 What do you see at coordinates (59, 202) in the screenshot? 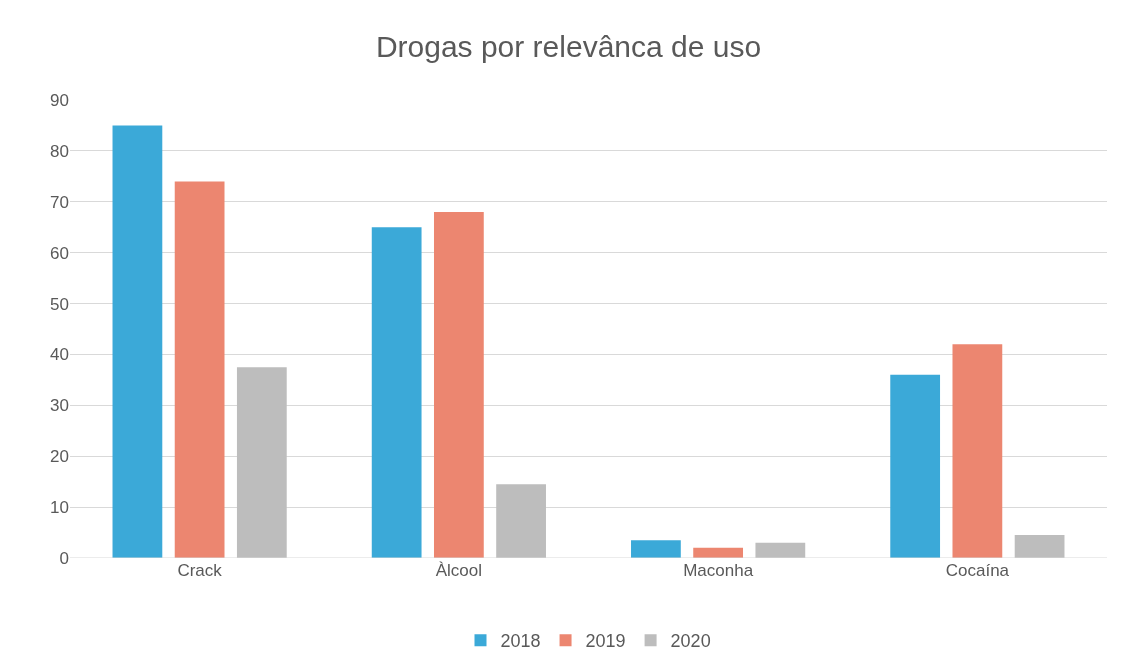
I see `y-tick-label: 70` at bounding box center [59, 202].